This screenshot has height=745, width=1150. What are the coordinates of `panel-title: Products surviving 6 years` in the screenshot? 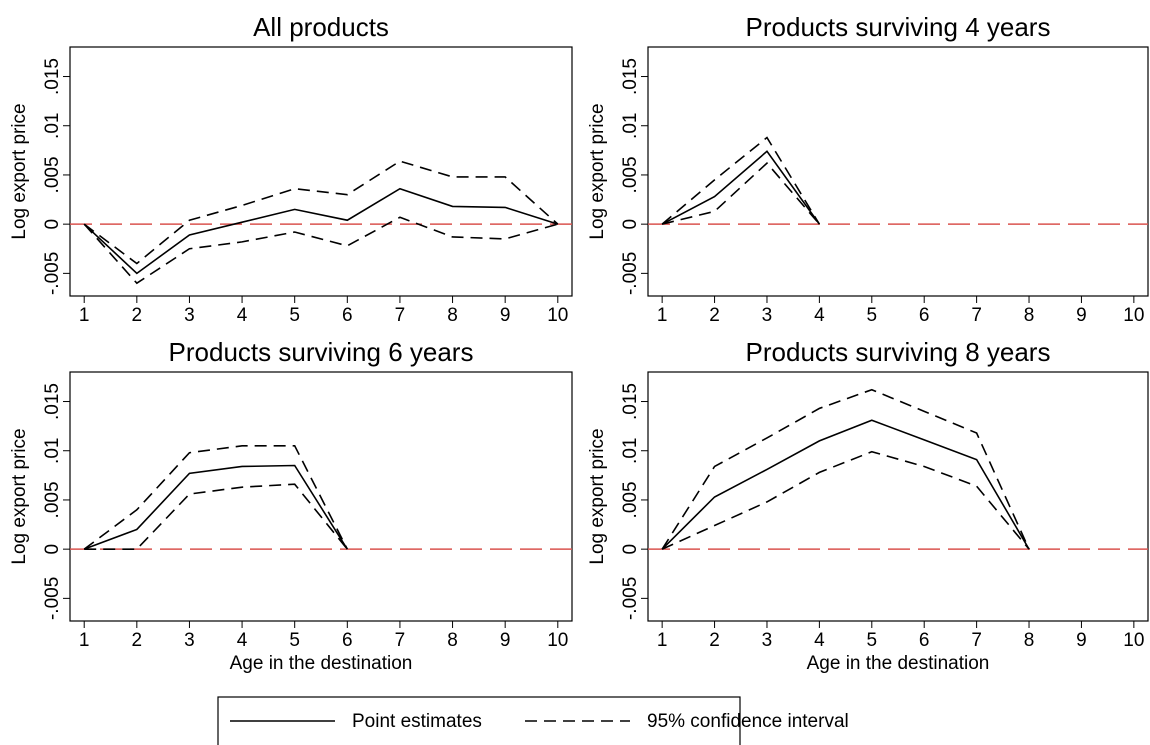 It's located at (321, 352).